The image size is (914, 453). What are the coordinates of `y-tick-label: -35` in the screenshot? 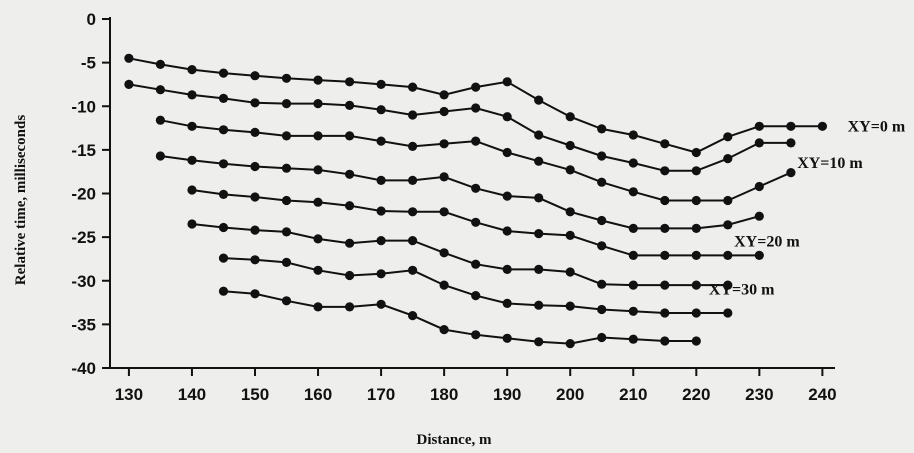 It's located at (83, 324).